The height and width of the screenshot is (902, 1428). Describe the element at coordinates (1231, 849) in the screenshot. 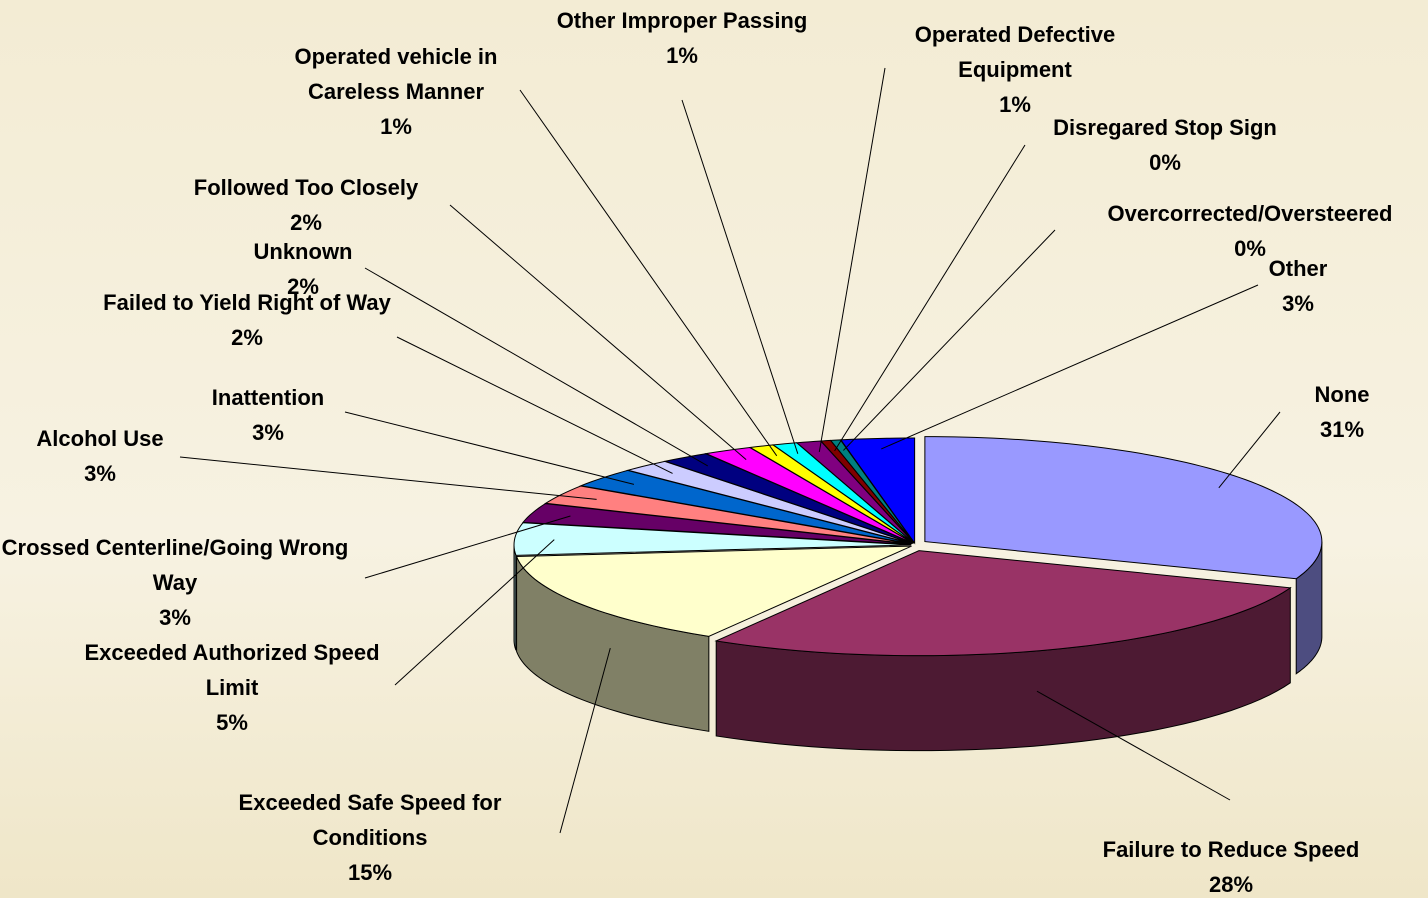

I see `category-label: Failure to Reduce Speed` at that location.